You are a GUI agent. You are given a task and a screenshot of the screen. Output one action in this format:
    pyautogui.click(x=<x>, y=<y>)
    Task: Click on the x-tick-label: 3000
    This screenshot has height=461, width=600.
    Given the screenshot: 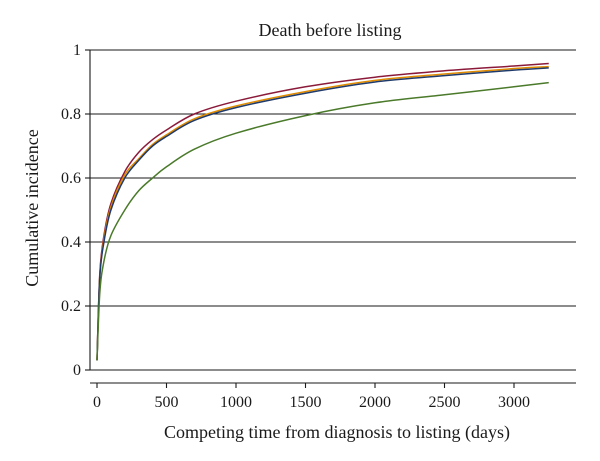 What is the action you would take?
    pyautogui.click(x=514, y=402)
    